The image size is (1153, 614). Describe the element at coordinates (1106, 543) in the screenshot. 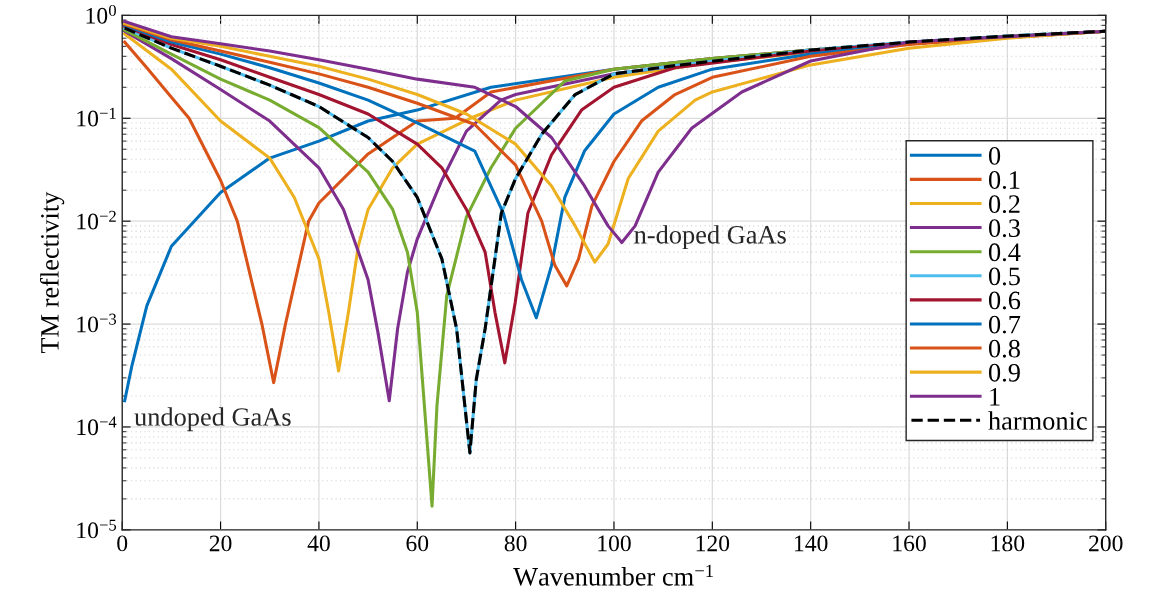

I see `x-tick-label: 200` at that location.